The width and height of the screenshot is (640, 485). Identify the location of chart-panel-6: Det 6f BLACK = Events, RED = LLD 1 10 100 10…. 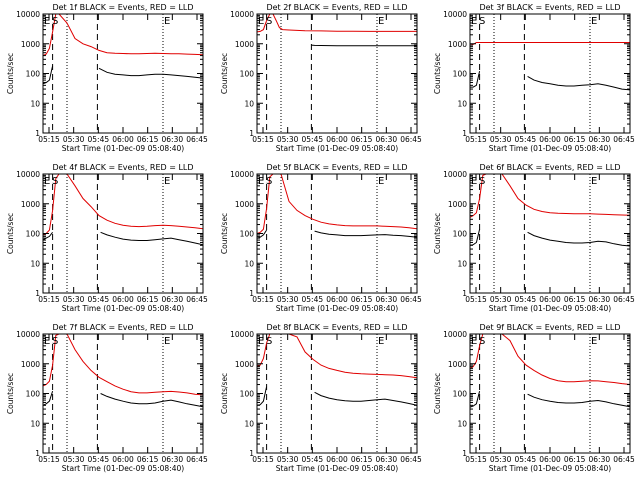
(534, 238).